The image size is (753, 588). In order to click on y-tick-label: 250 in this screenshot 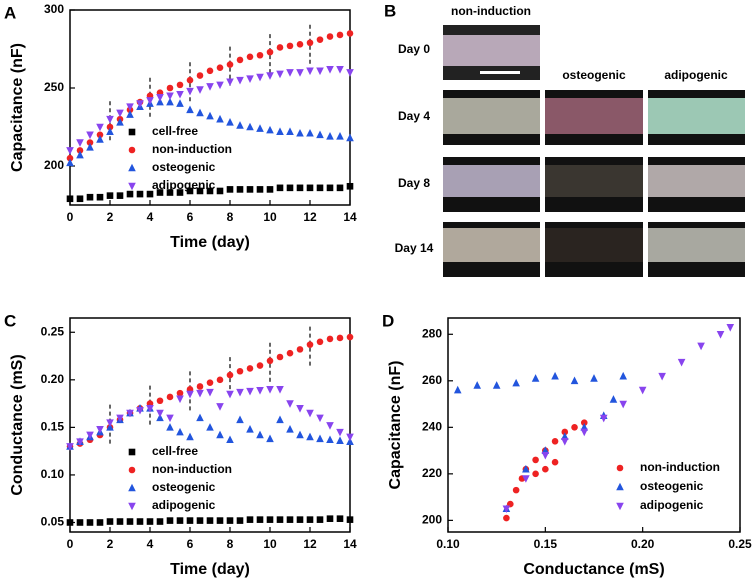, I will do `click(54, 87)`.